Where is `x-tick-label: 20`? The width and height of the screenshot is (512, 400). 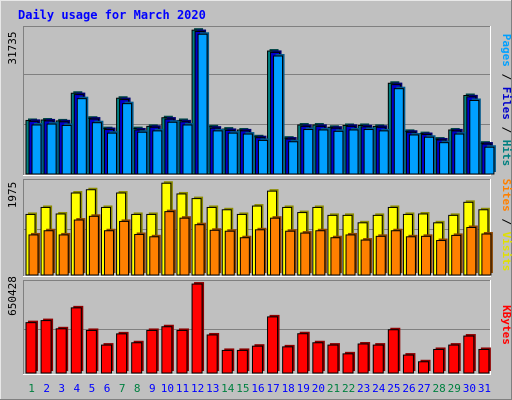 x-tick-label: 20 is located at coordinates (318, 388).